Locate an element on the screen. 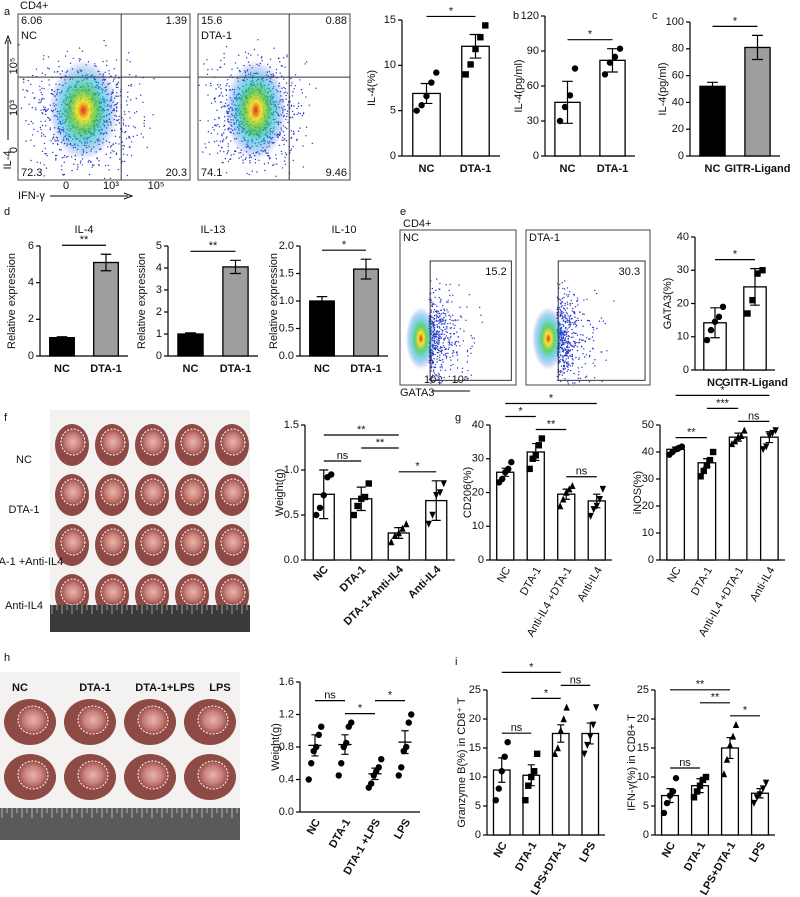 This screenshot has height=897, width=800. y-tick-label: 60 is located at coordinates (678, 76).